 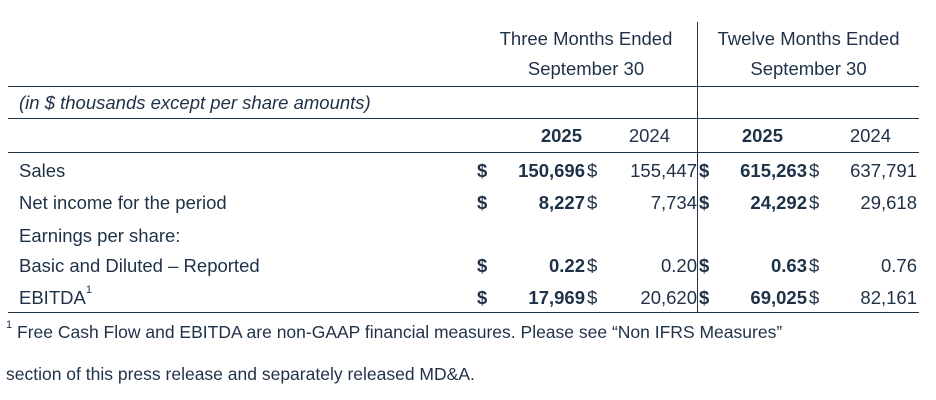 What do you see at coordinates (898, 265) in the screenshot?
I see `value-12m-prior: 0.76` at bounding box center [898, 265].